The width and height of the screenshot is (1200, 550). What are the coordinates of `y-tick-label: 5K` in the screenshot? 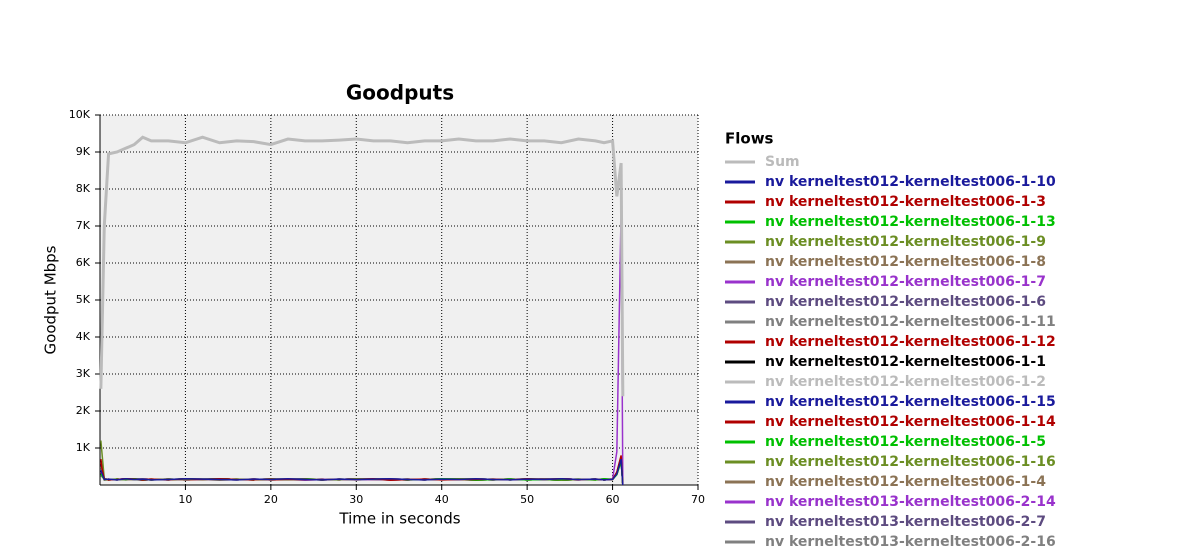 It's located at (83, 299).